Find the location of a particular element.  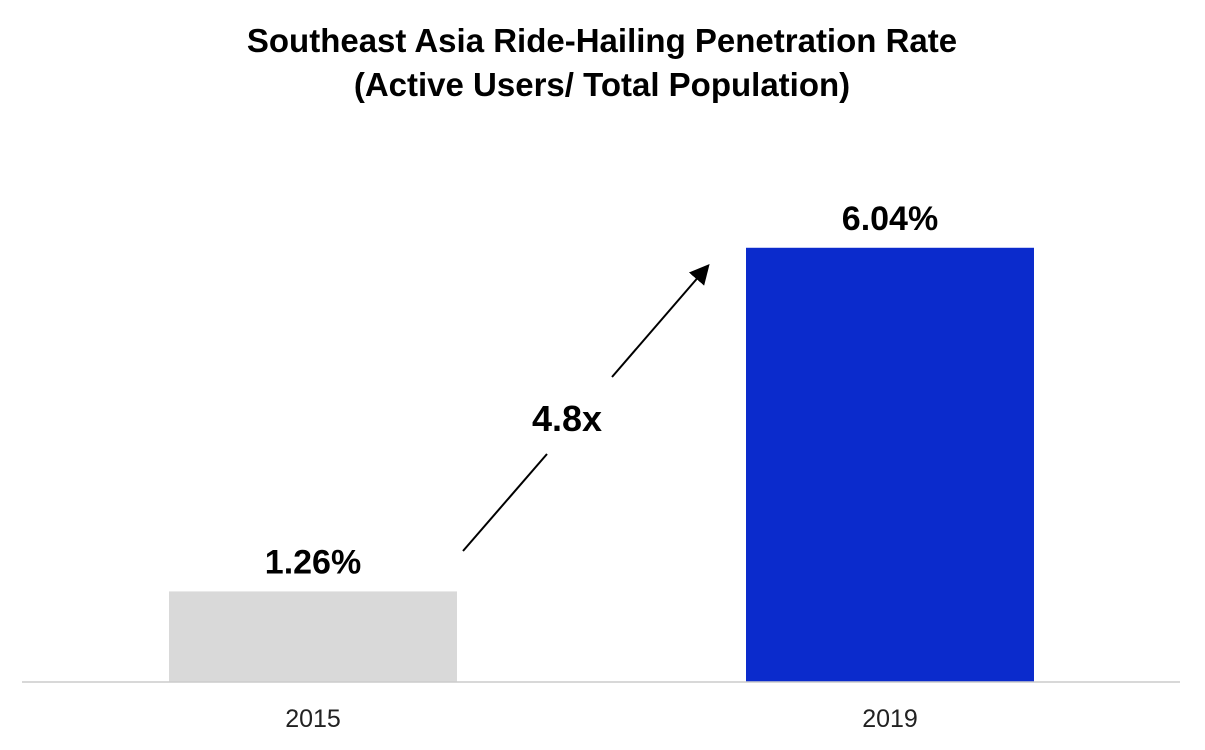

data-label-2015: 1.26% is located at coordinates (313, 562).